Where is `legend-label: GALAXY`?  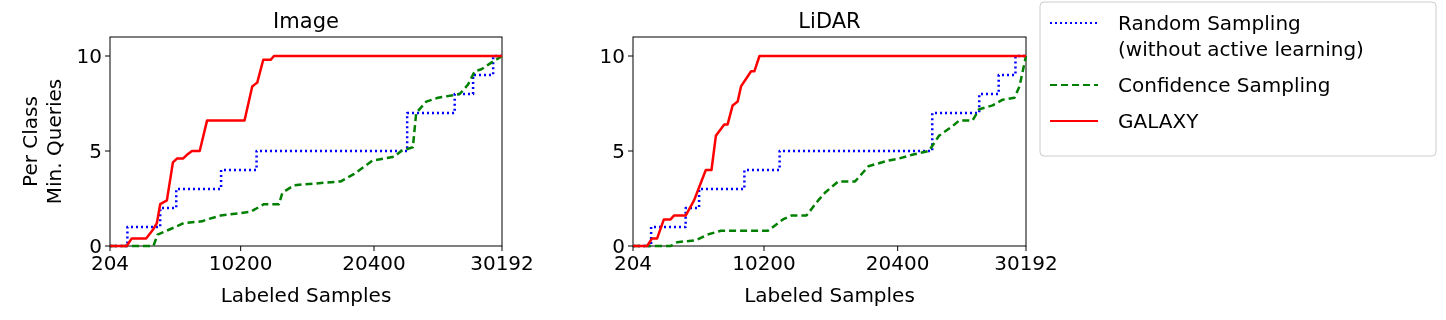 legend-label: GALAXY is located at coordinates (1159, 121).